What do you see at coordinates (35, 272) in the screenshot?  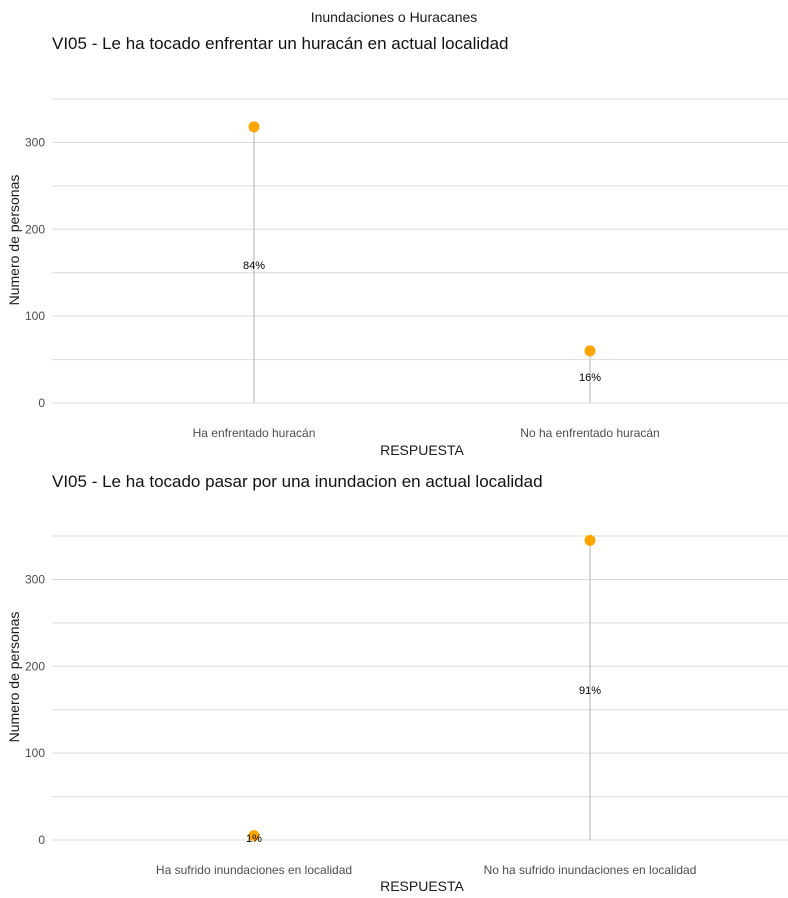 I see `panel-1-y-ticks: 0 100 200 300` at bounding box center [35, 272].